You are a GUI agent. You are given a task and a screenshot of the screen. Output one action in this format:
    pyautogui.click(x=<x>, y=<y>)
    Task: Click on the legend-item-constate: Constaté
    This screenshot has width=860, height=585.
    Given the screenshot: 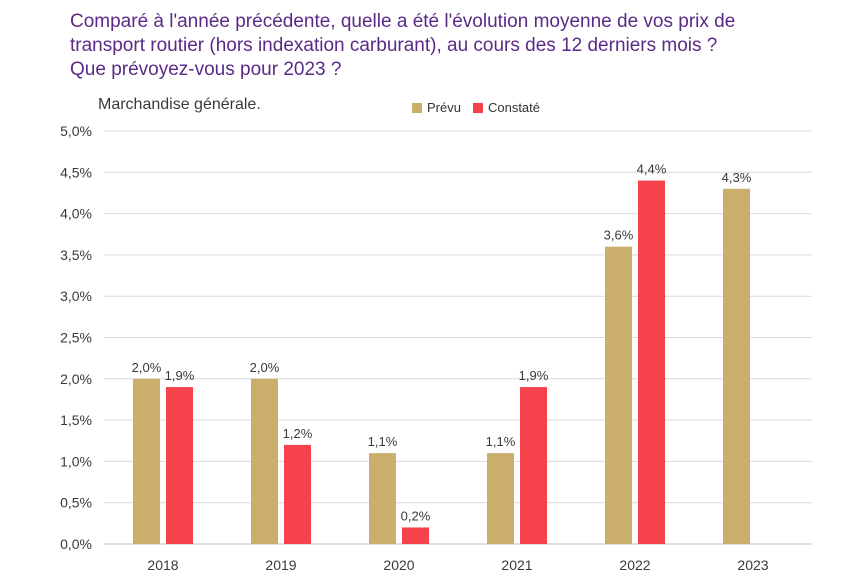 What is the action you would take?
    pyautogui.click(x=506, y=107)
    